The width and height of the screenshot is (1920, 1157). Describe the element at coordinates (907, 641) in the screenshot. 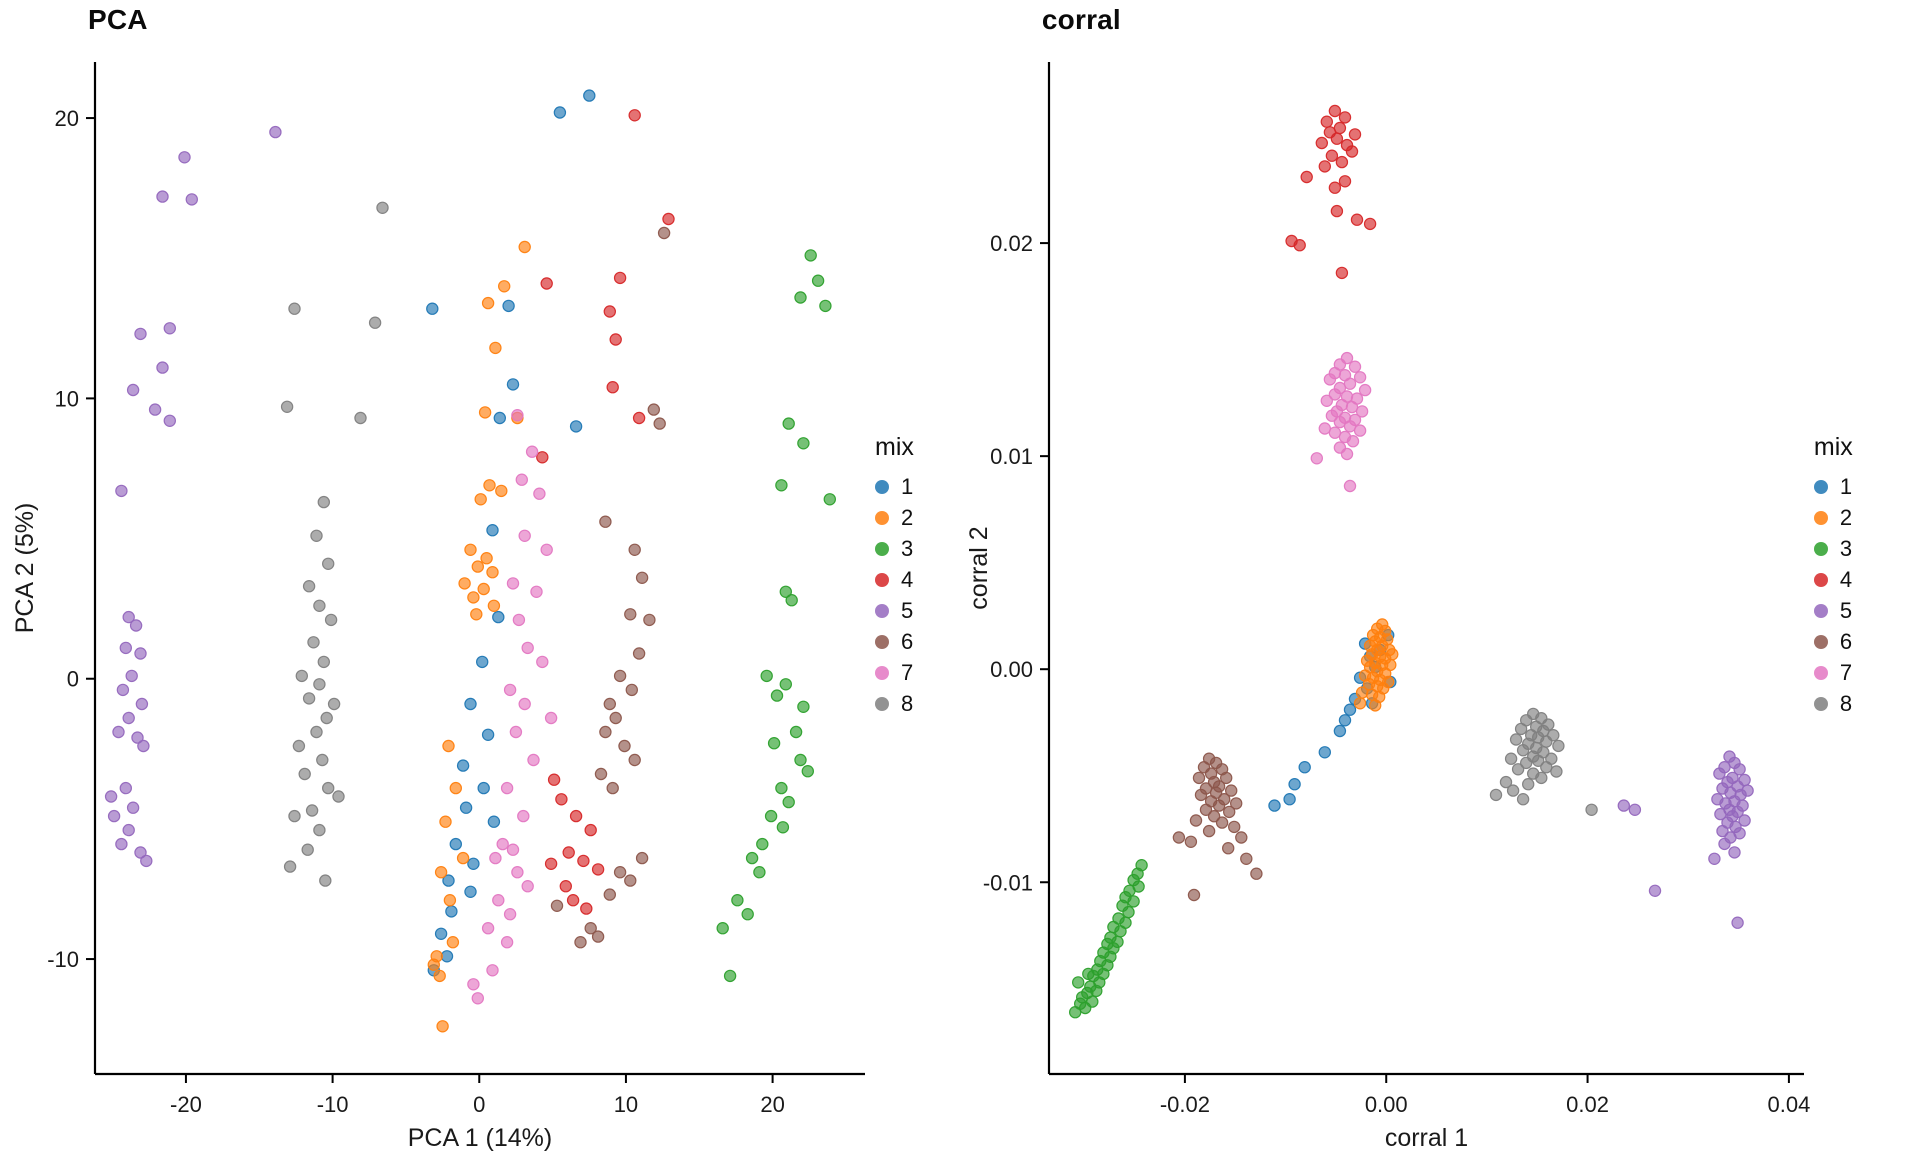

I see `legend-label: 6` at that location.